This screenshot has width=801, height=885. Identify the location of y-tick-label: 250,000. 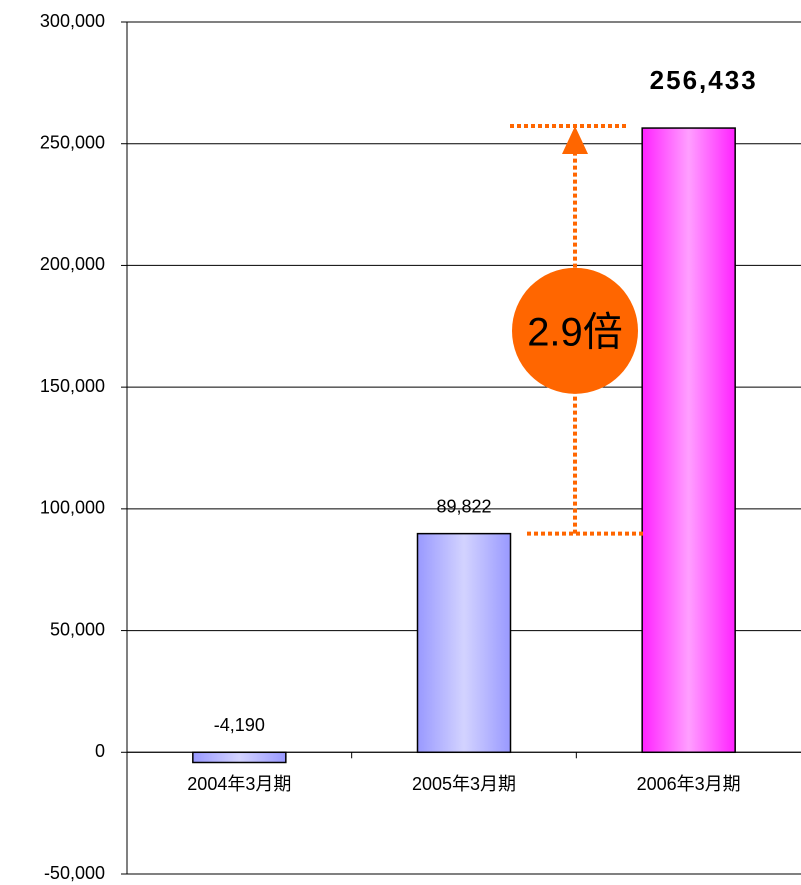
(72, 142).